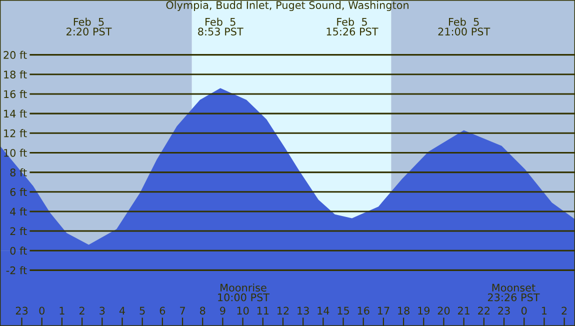 The image size is (575, 326). Describe the element at coordinates (15, 152) in the screenshot. I see `y-tick-label: 10 ft` at that location.